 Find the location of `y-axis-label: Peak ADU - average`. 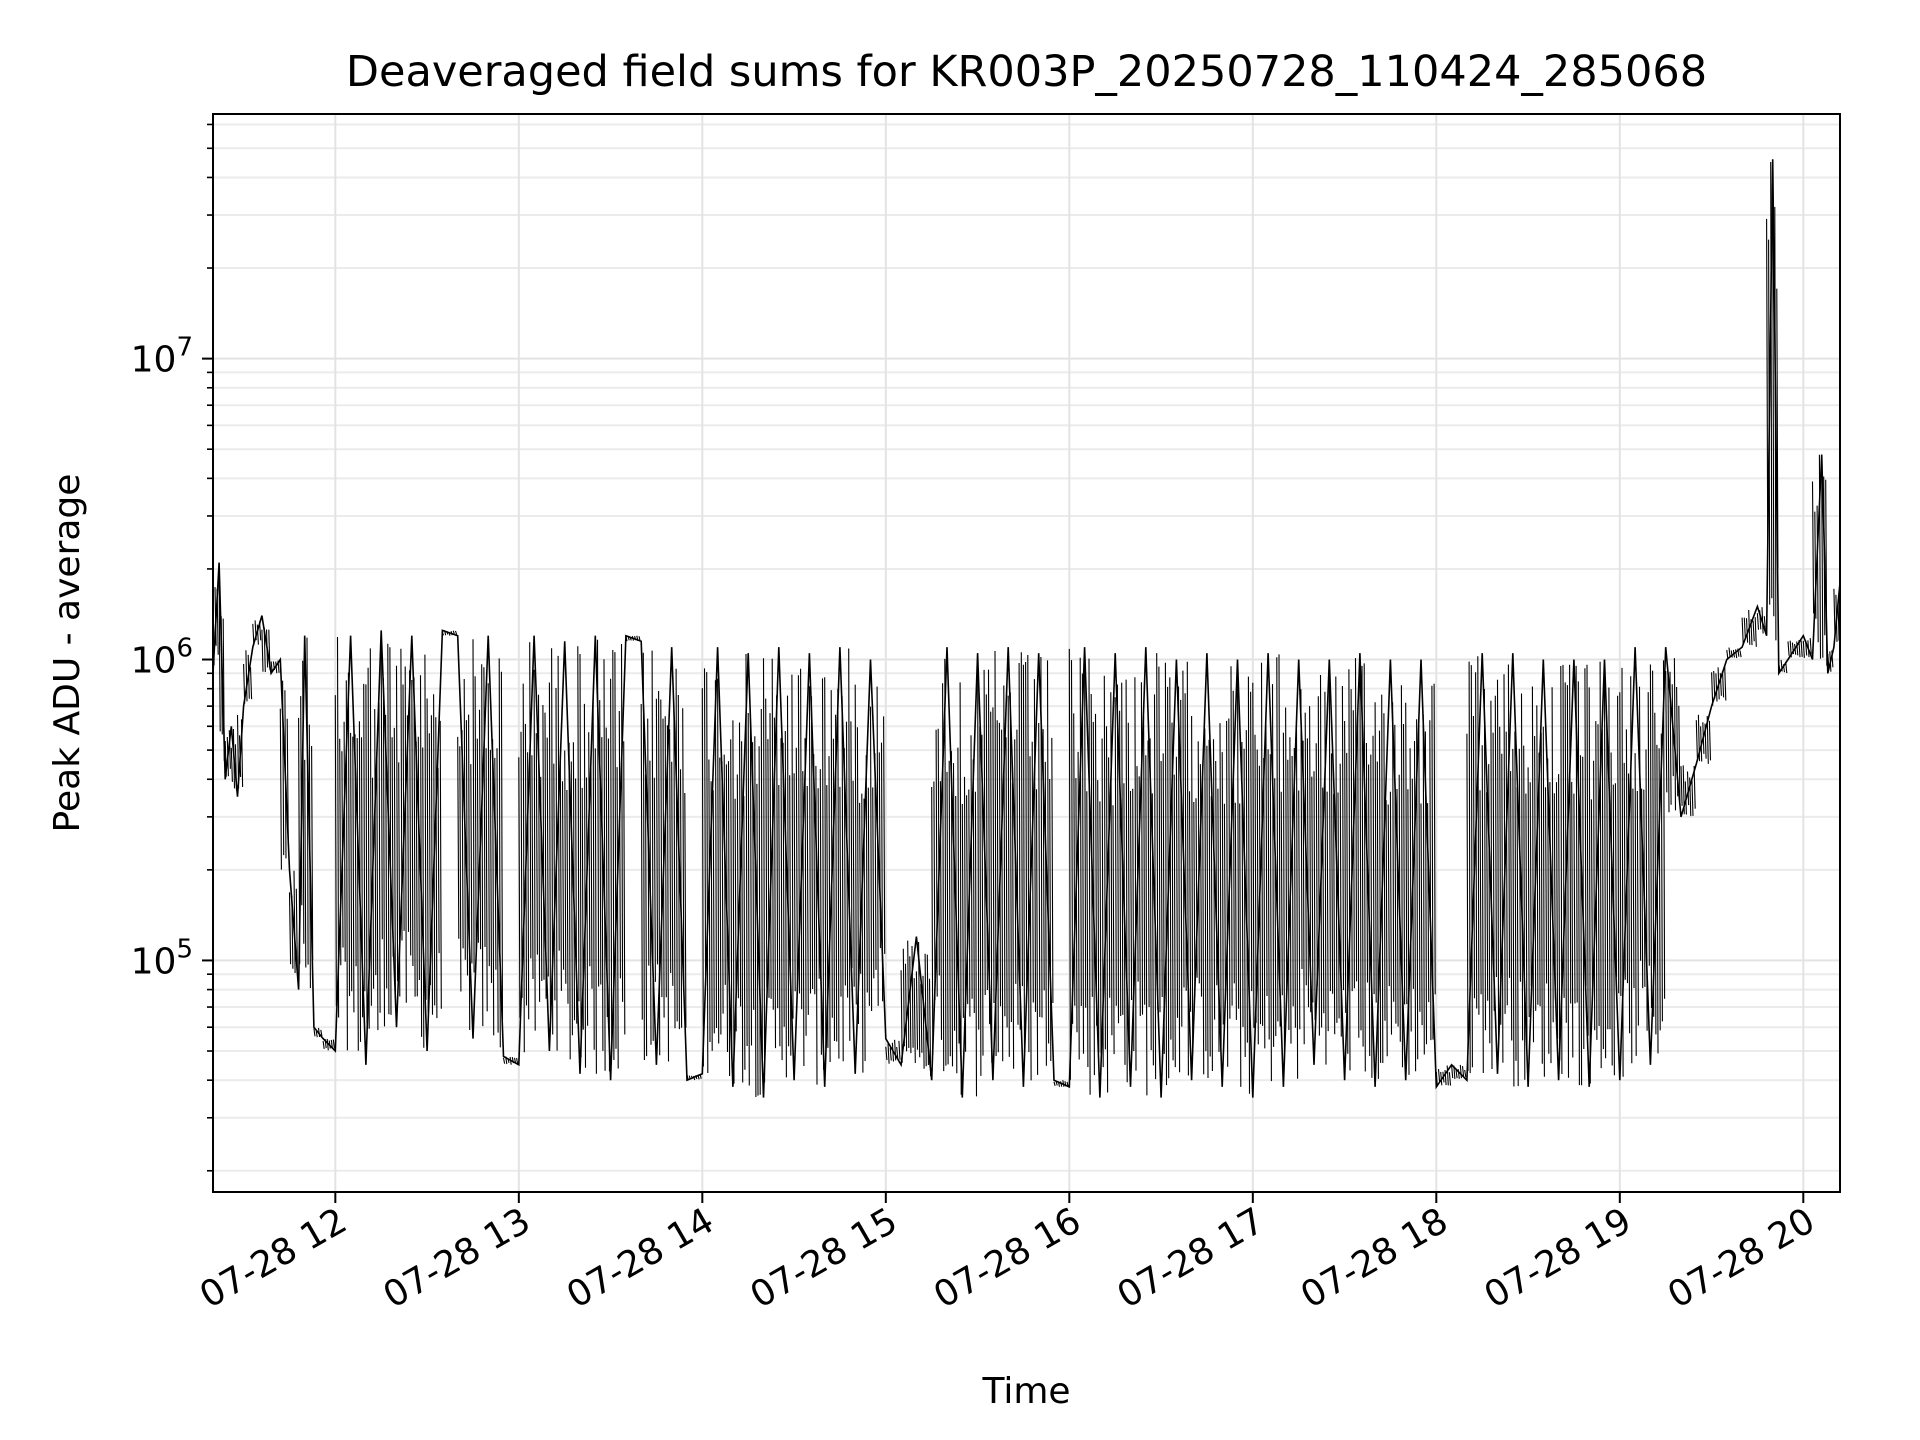

y-axis-label: Peak ADU - average is located at coordinates (67, 653).